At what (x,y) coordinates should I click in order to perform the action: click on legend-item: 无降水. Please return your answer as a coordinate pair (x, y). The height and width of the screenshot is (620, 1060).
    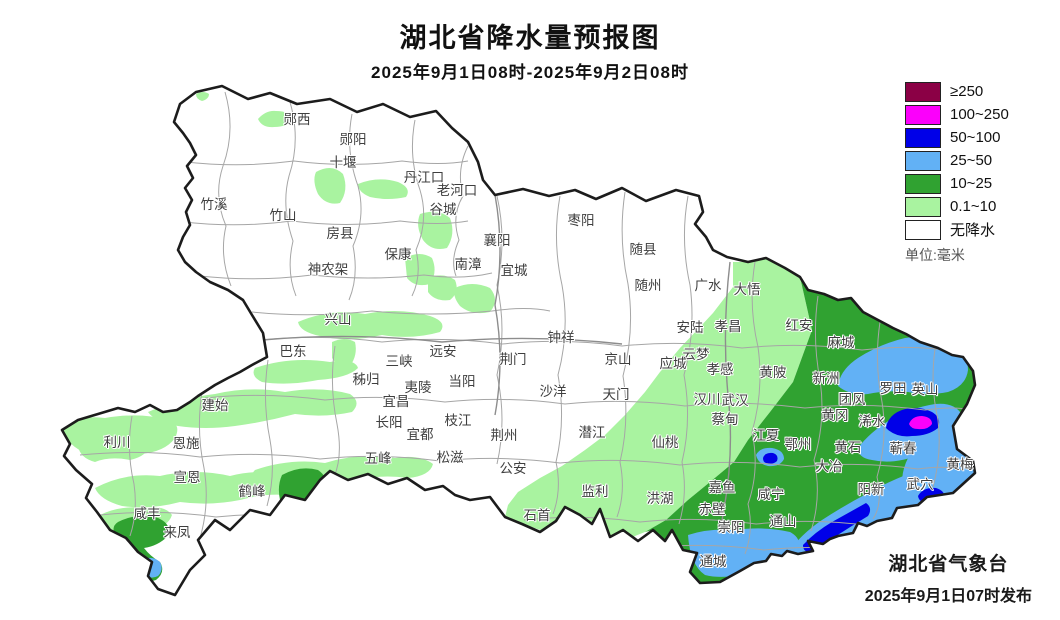
    Looking at the image, I should click on (980, 229).